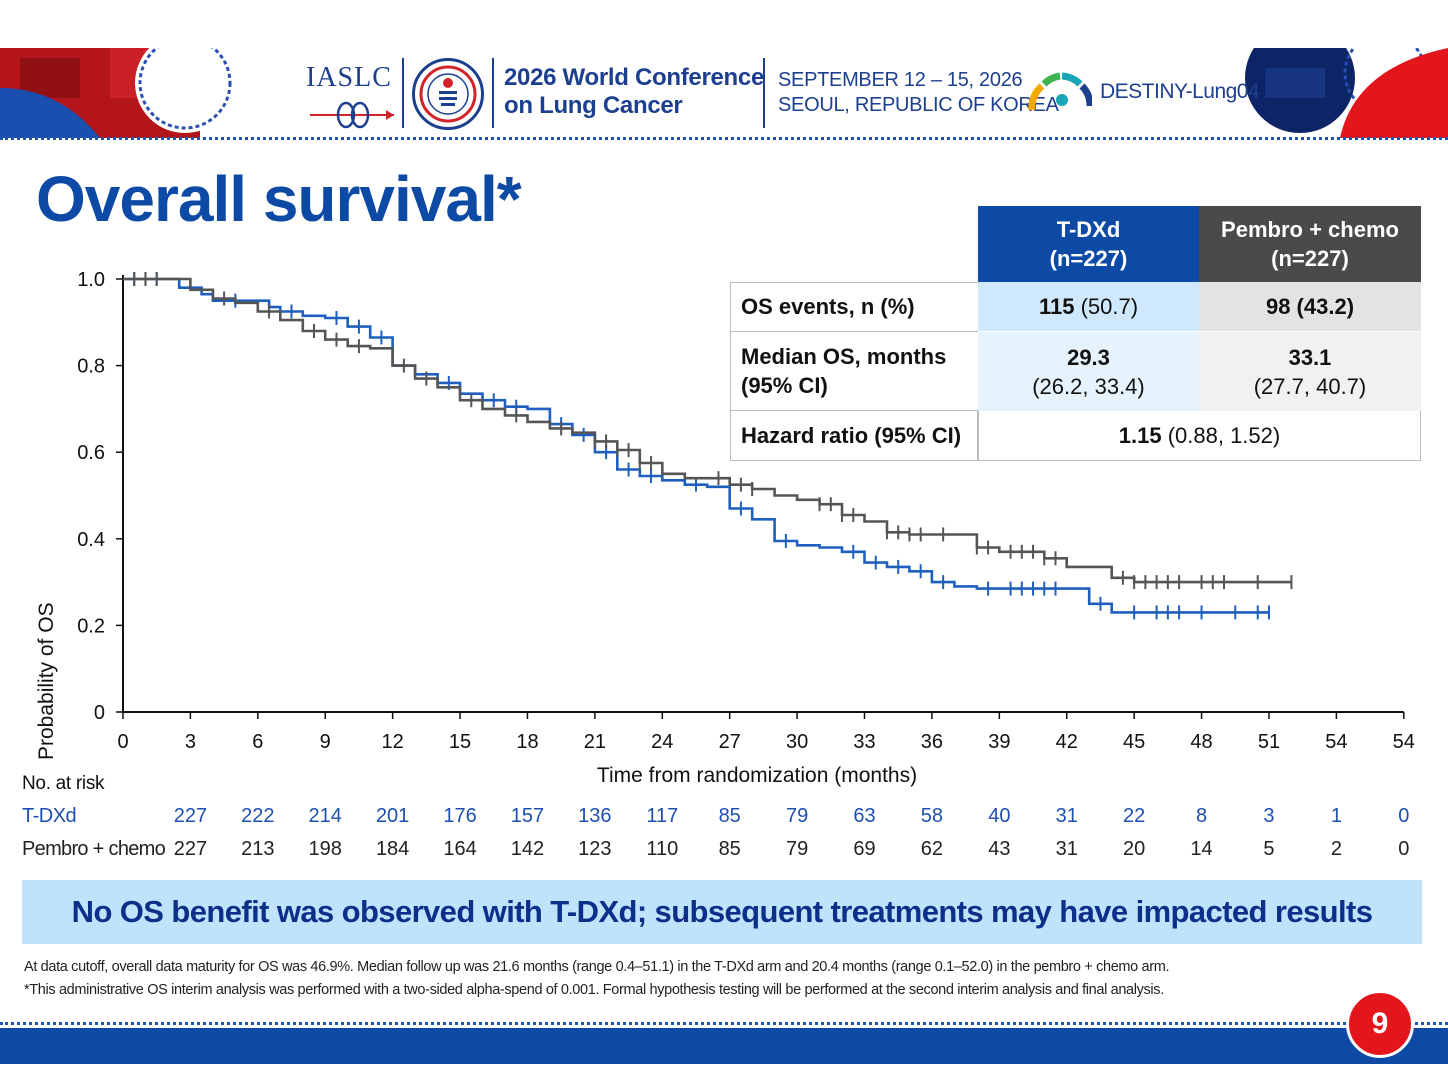 The image size is (1448, 1086). I want to click on x-tick-label: 36, so click(932, 742).